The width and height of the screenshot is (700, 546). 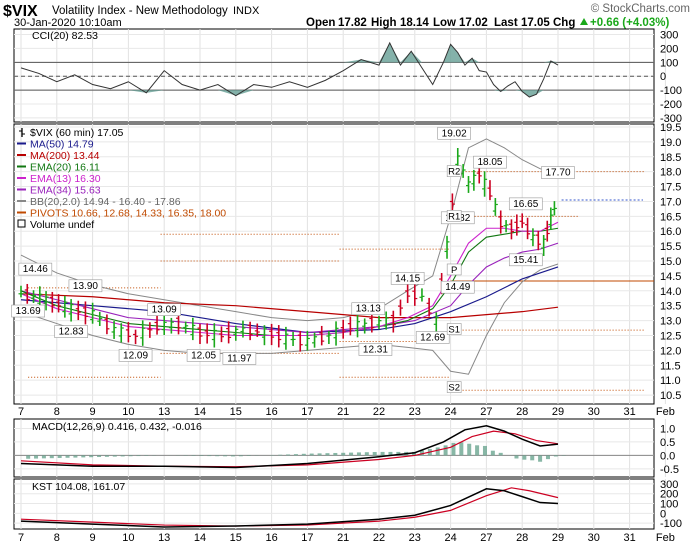 I want to click on x-tick-label: 16, so click(x=271, y=412).